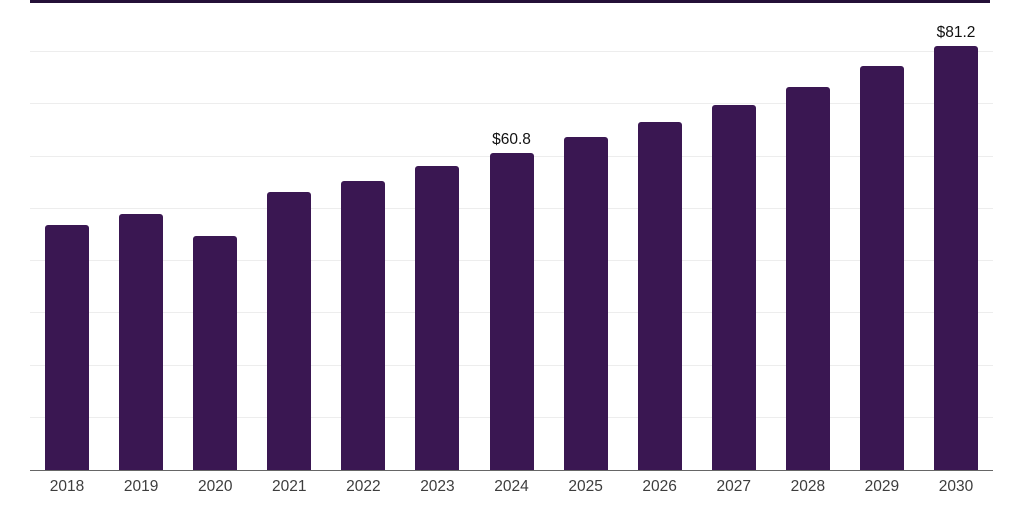 This screenshot has width=1024, height=512. What do you see at coordinates (956, 32) in the screenshot?
I see `bar-value-label-2030: $81.2` at bounding box center [956, 32].